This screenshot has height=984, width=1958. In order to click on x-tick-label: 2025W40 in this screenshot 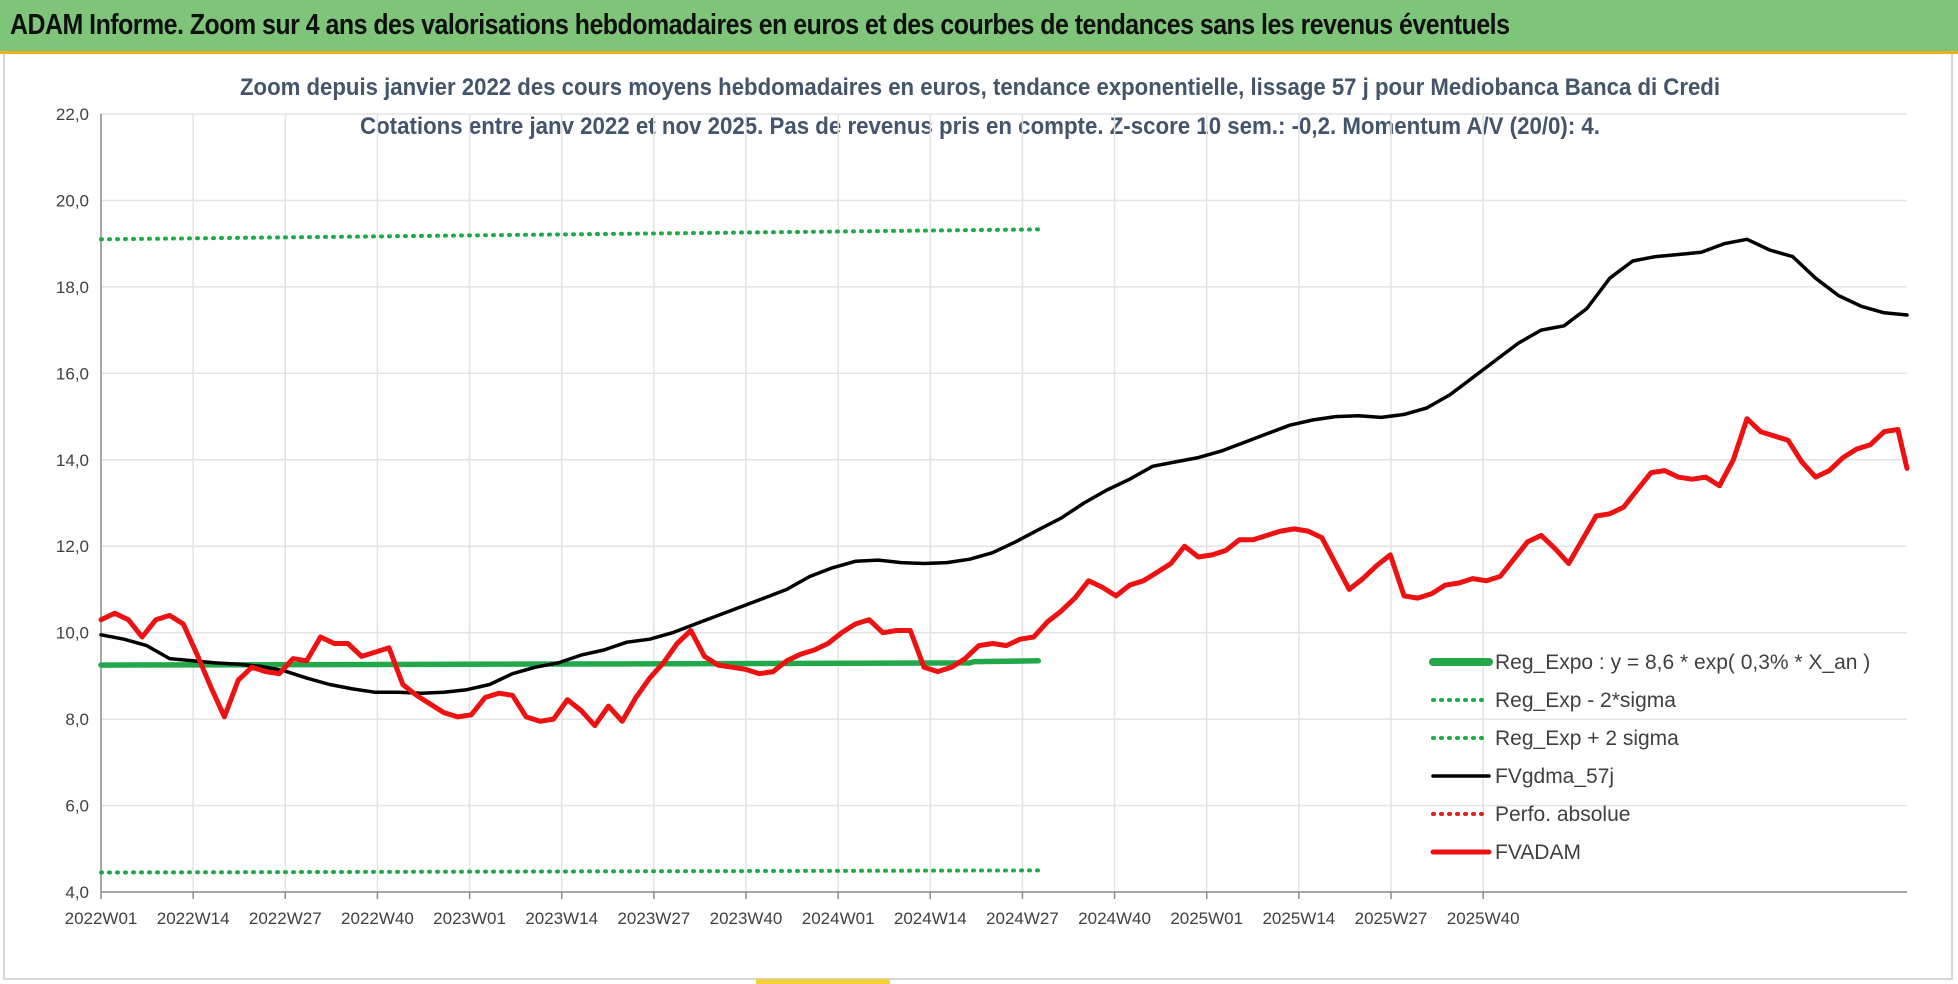, I will do `click(1483, 918)`.